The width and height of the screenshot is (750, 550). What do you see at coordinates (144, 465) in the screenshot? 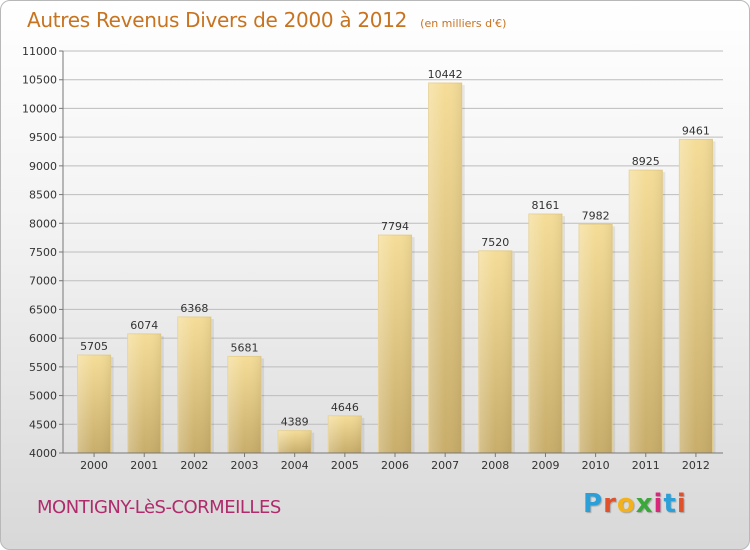
I see `x-tick-label: 2001` at bounding box center [144, 465].